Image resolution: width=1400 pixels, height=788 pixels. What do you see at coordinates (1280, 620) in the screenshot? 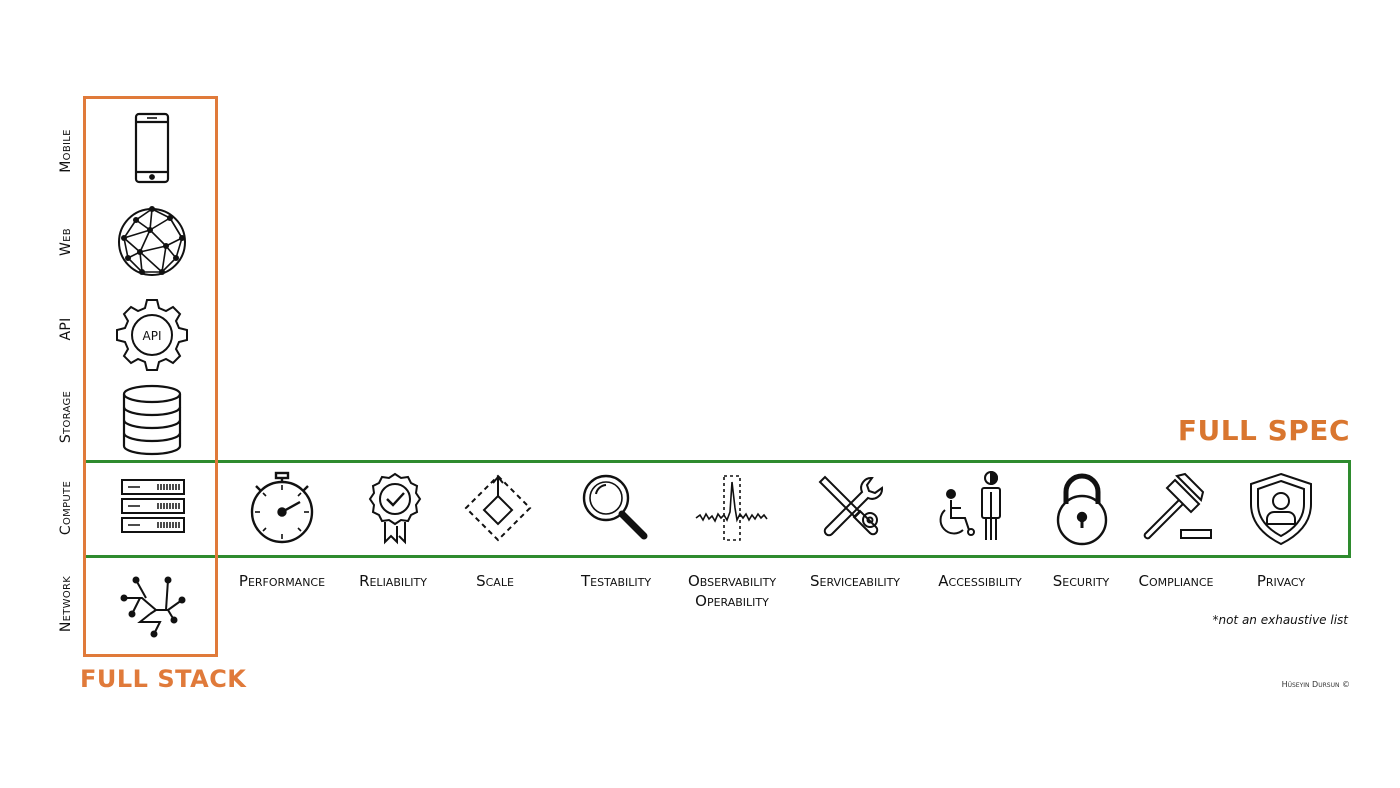
I see `exhaustive-list-note: *not an exhaustive list` at bounding box center [1280, 620].